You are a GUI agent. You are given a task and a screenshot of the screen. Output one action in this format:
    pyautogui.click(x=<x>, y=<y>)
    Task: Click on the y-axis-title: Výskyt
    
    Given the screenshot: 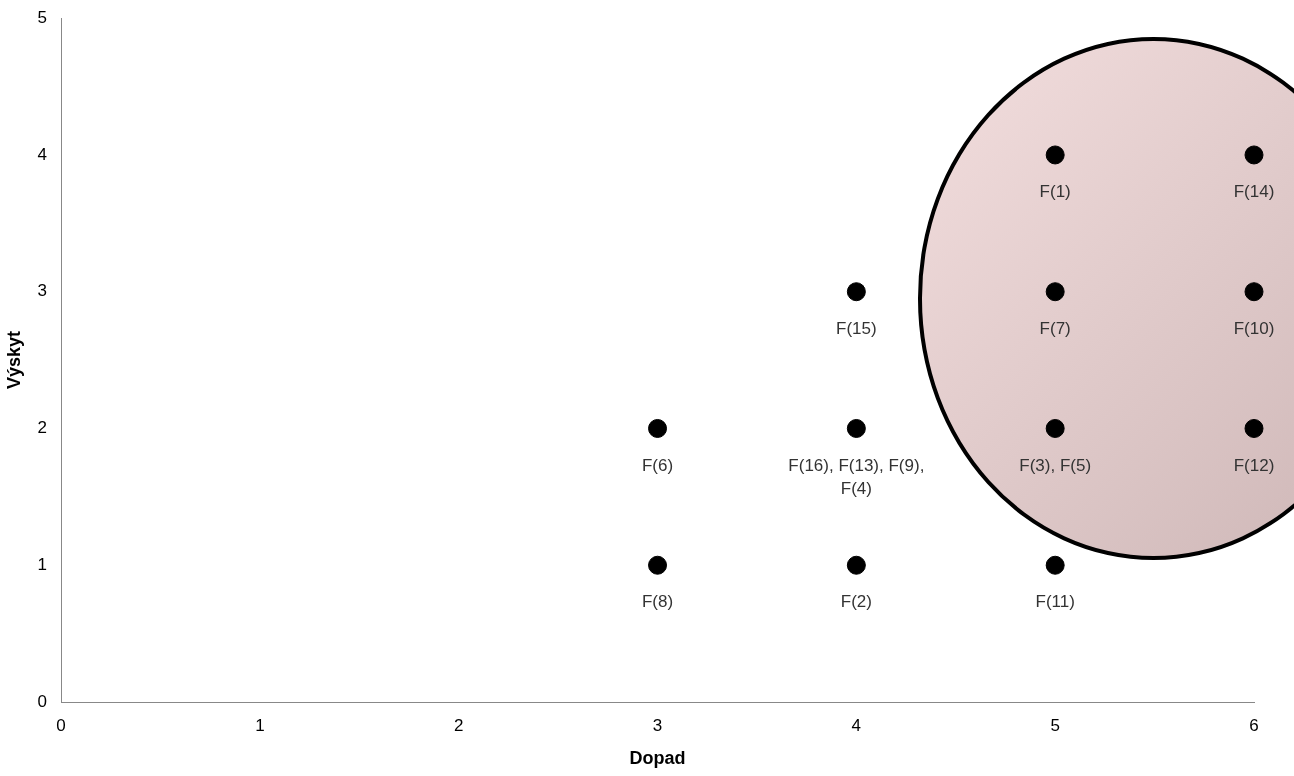 What is the action you would take?
    pyautogui.click(x=13, y=360)
    